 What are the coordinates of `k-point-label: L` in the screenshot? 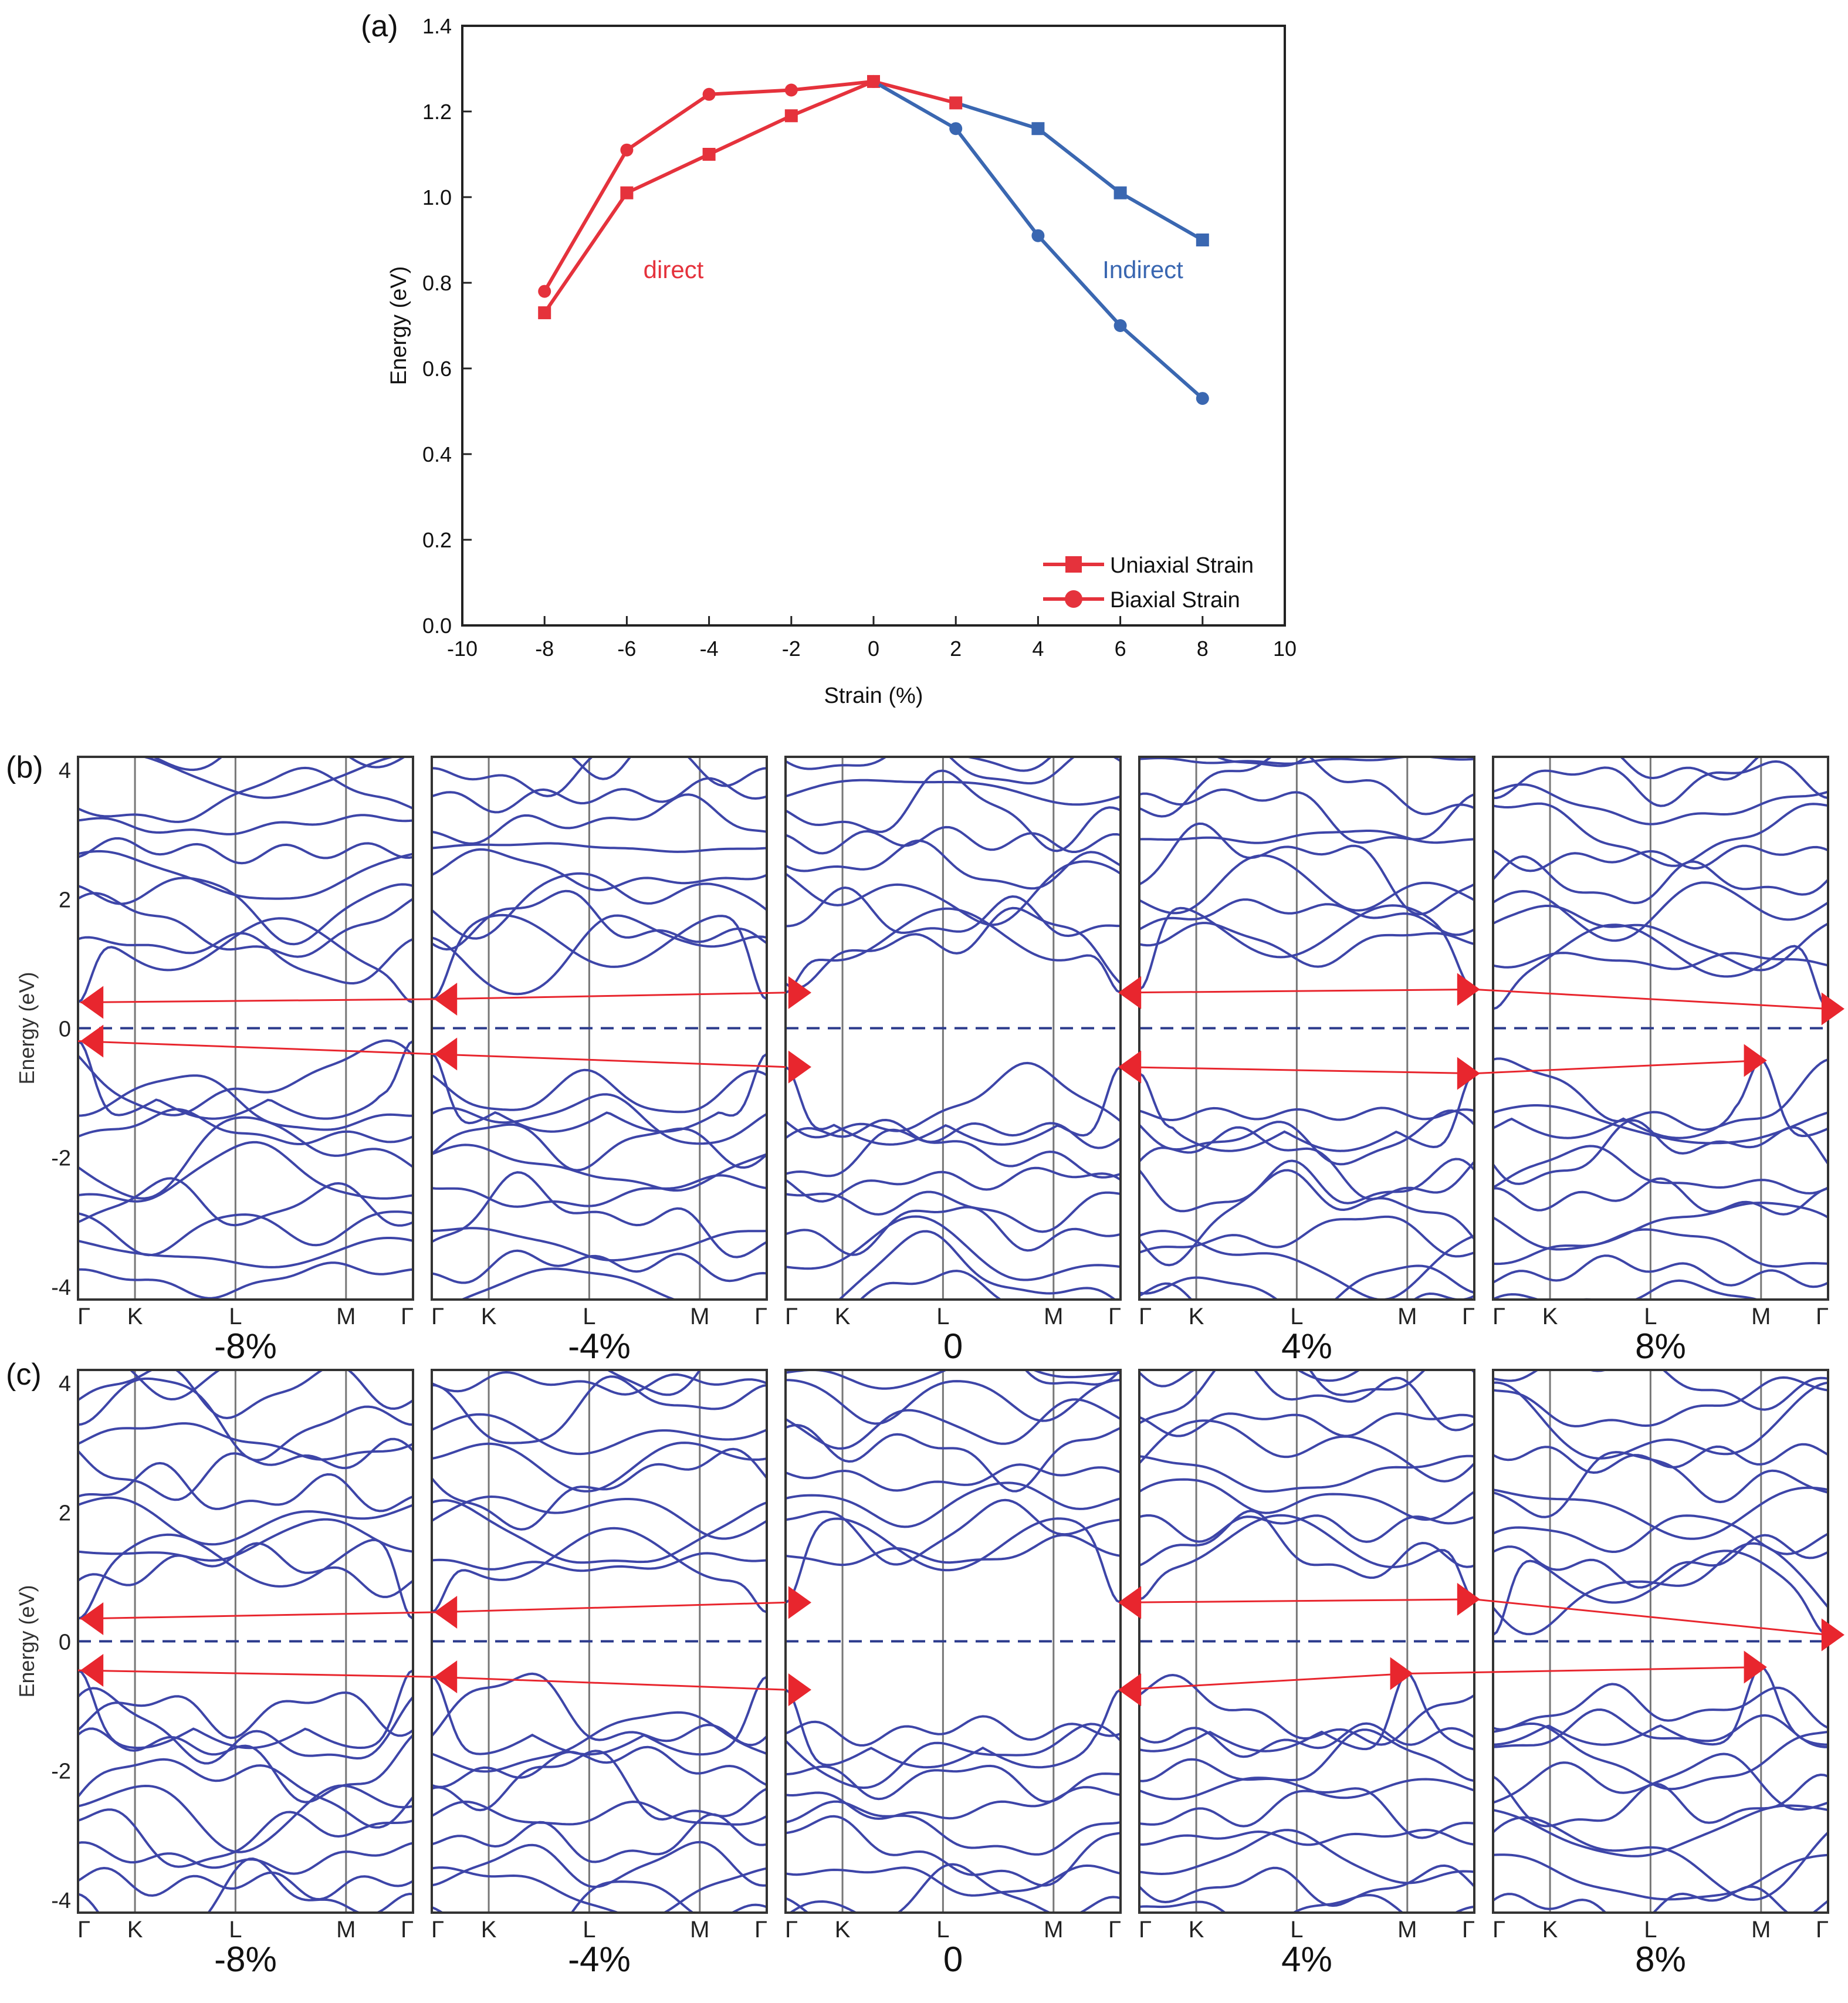 It's located at (1296, 1930).